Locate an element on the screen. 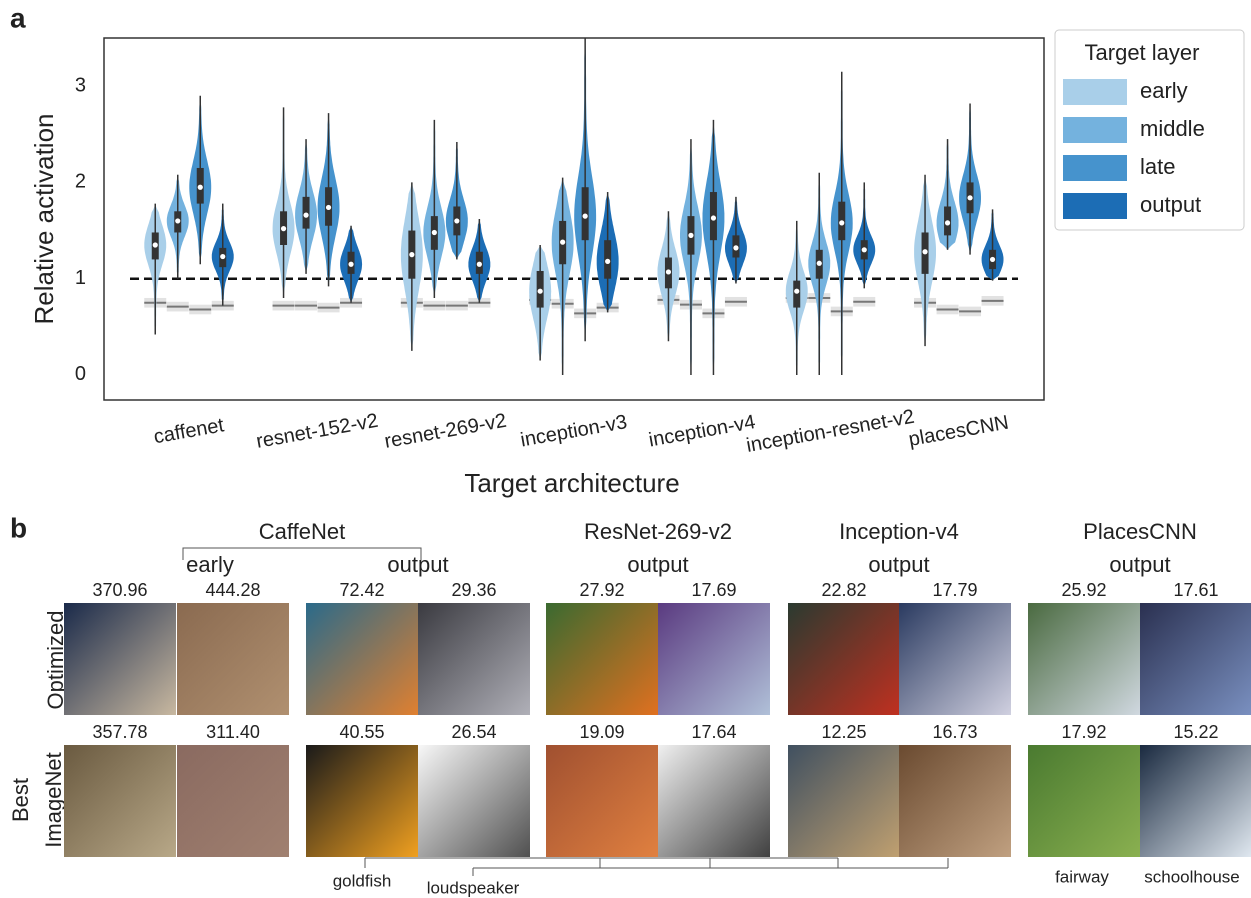 The image size is (1251, 898). row-label: ImageNet is located at coordinates (53, 799).